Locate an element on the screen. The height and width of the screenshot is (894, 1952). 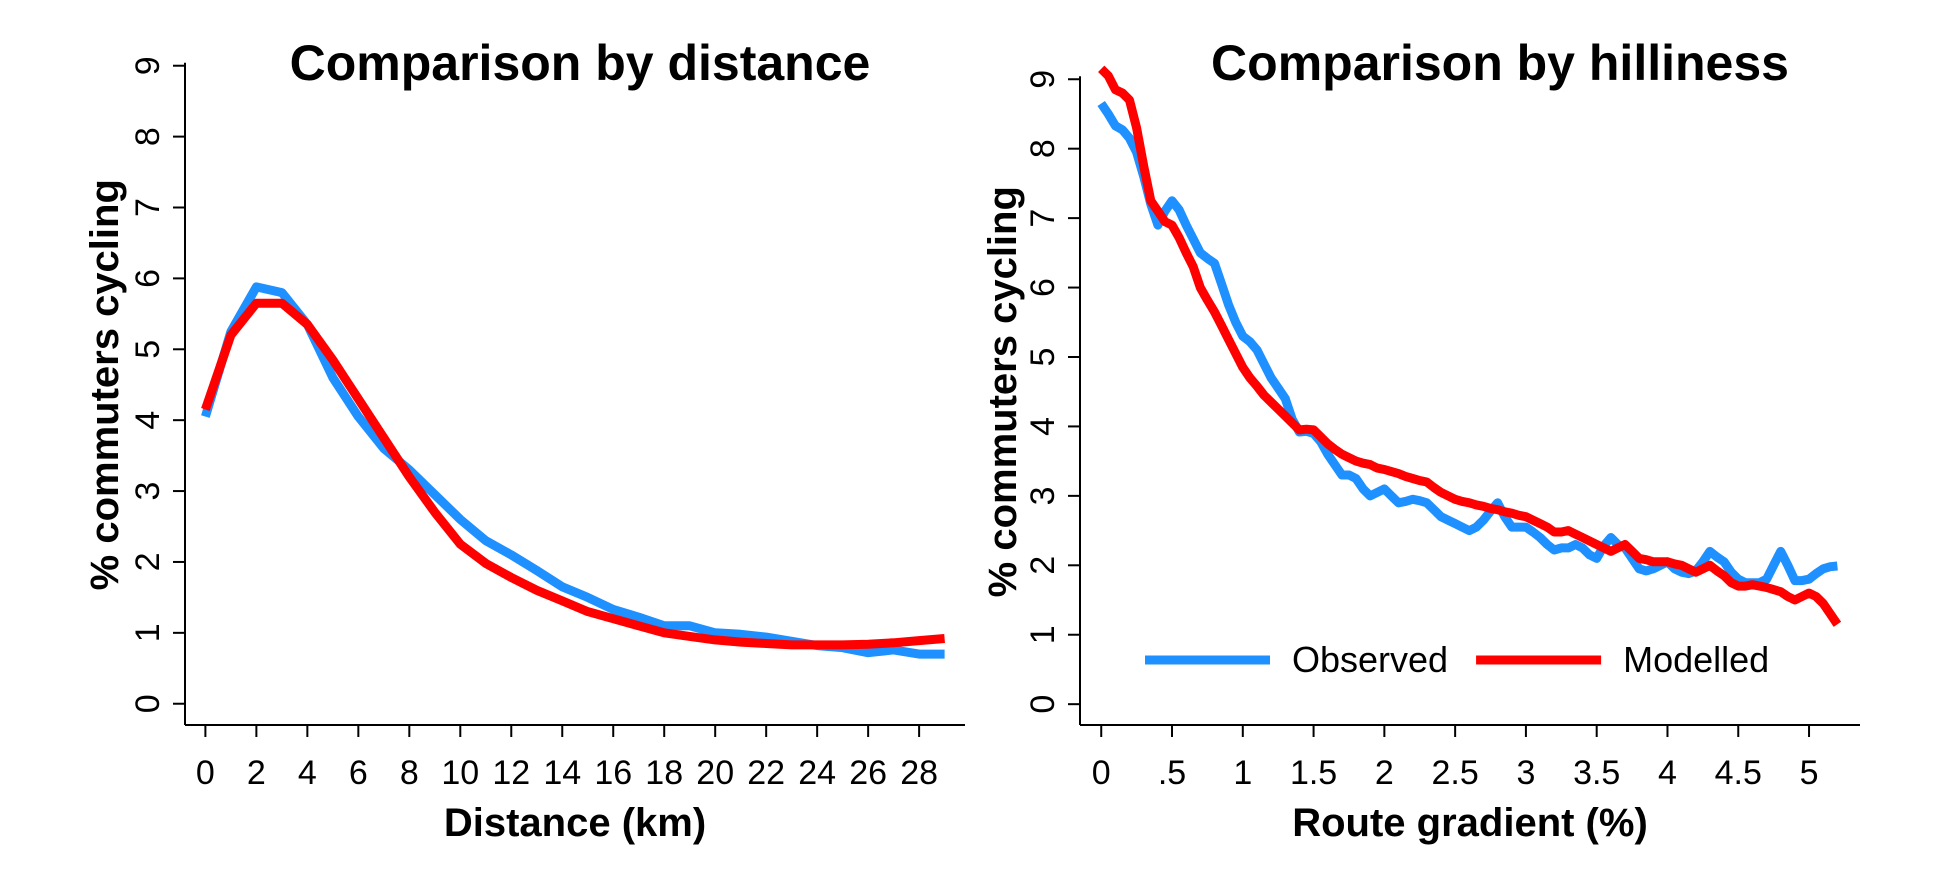
x-tick-label: 22 is located at coordinates (766, 773).